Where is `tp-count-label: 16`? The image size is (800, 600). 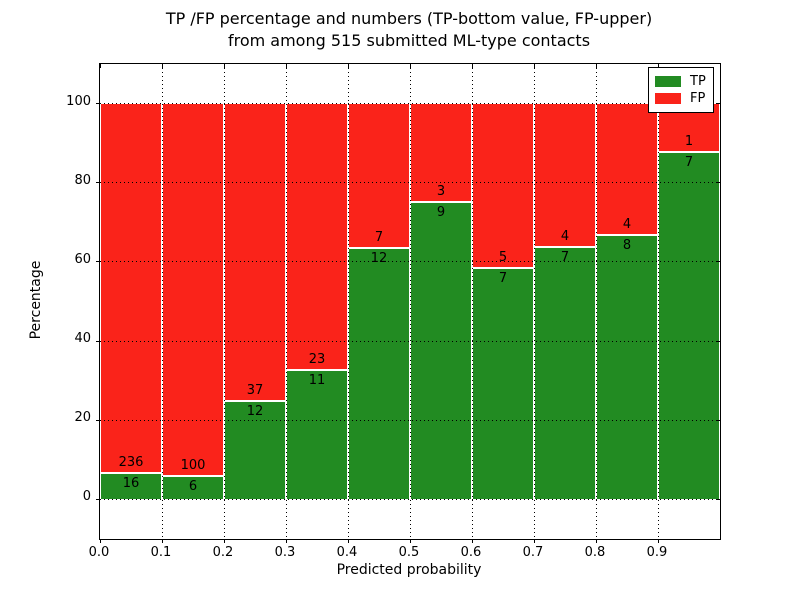 tp-count-label: 16 is located at coordinates (131, 484).